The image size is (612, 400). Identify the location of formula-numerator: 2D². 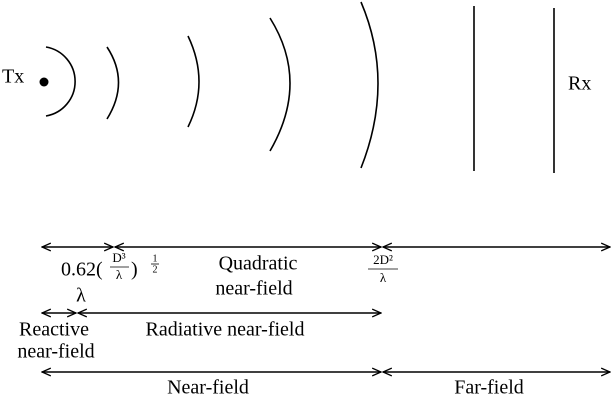
(383, 259).